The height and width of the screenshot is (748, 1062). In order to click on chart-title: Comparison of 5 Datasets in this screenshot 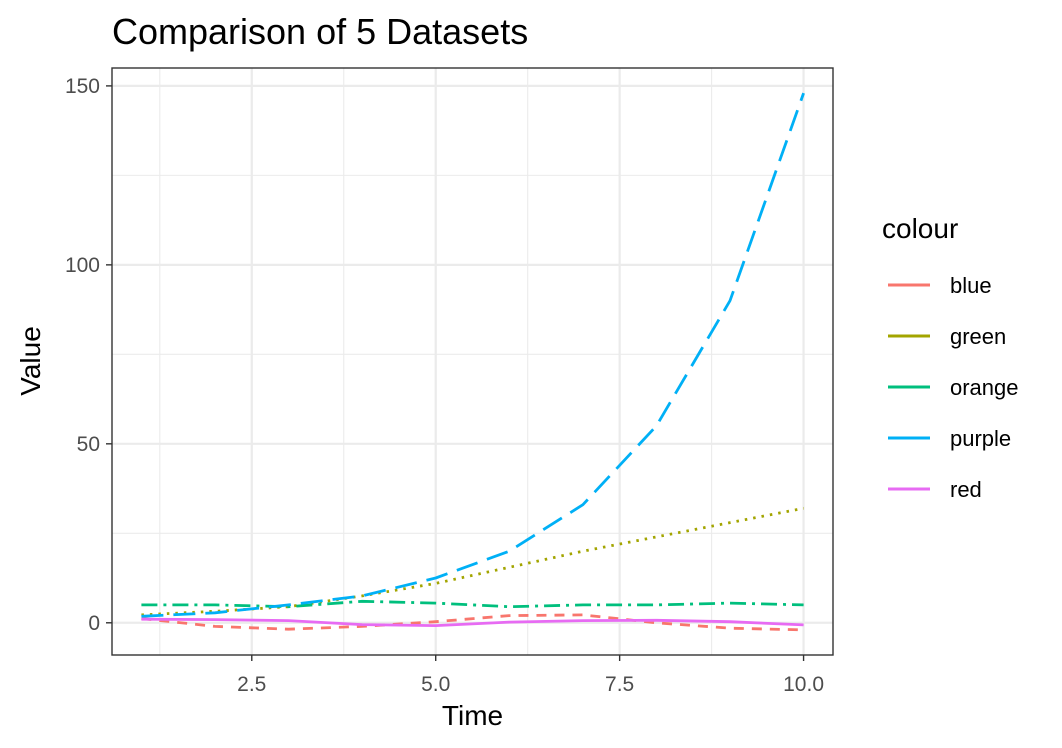, I will do `click(320, 31)`.